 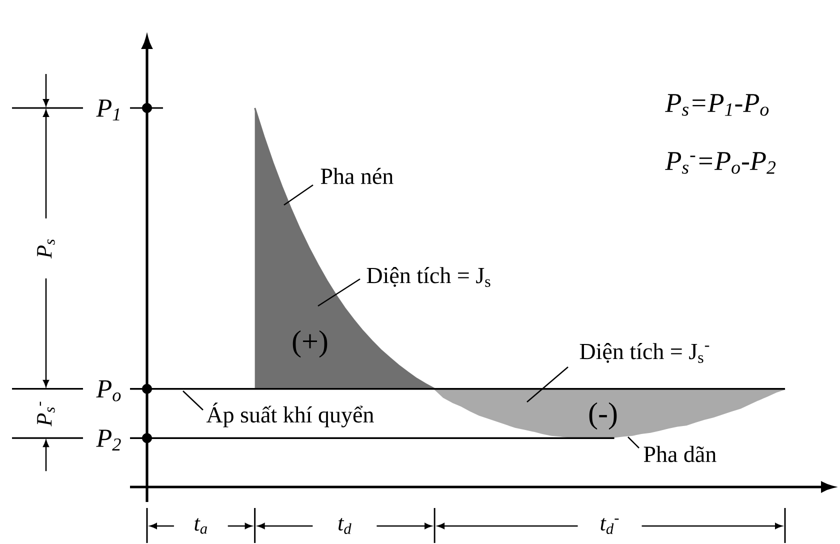 I want to click on ref-line-label: P$_{o}$, so click(x=108, y=391).